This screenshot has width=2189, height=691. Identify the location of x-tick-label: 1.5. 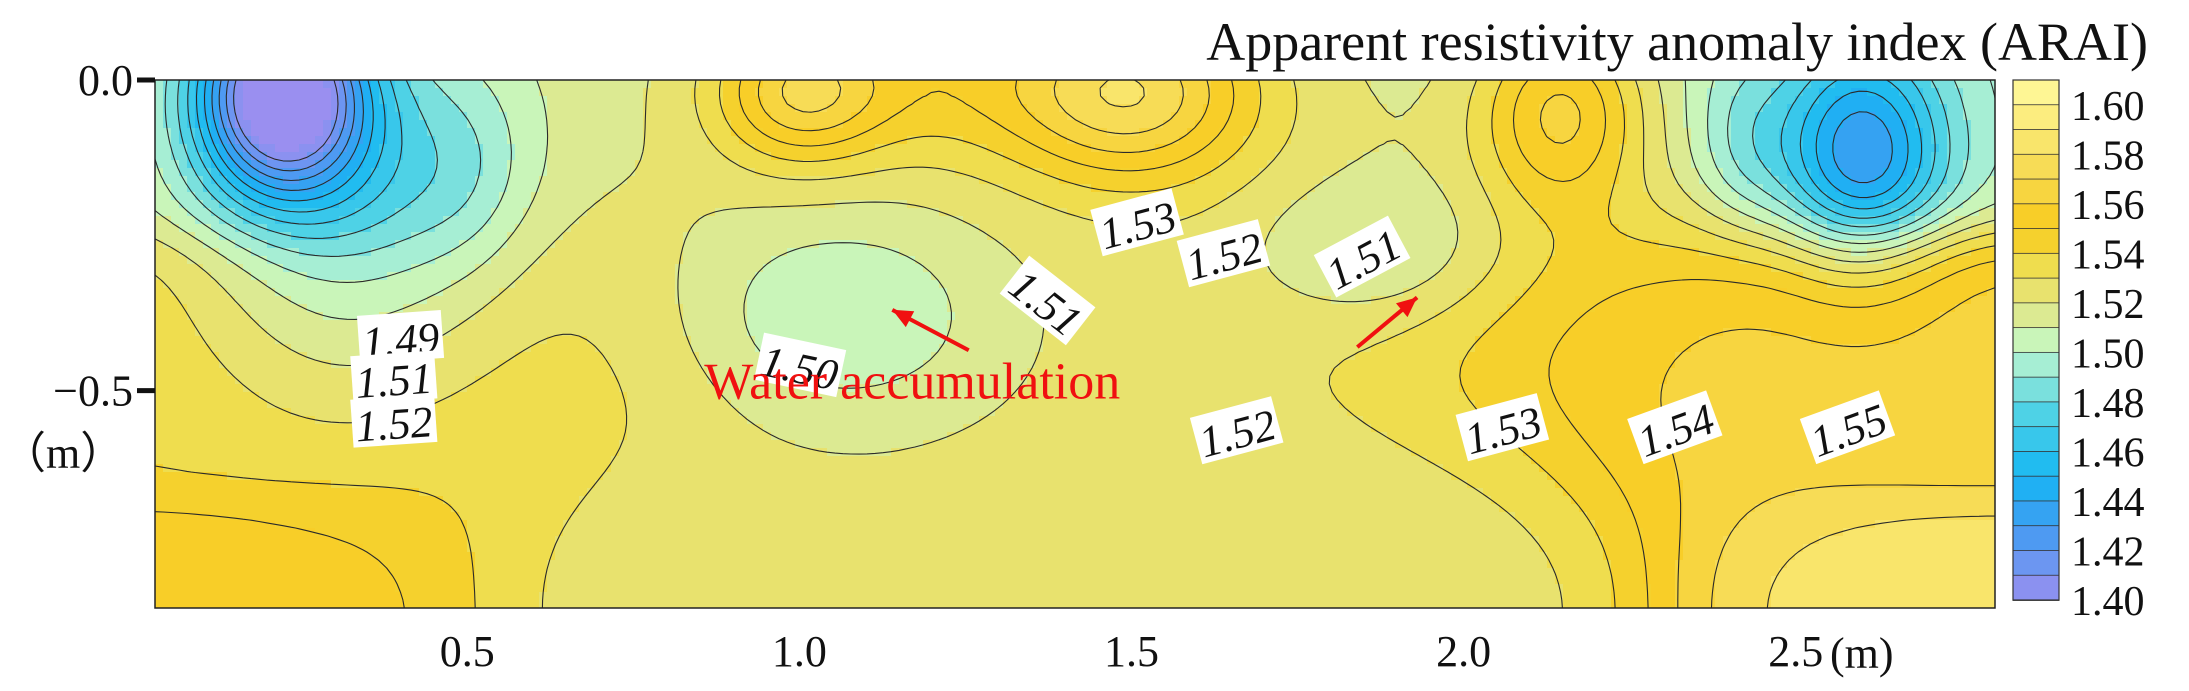
(1131, 651).